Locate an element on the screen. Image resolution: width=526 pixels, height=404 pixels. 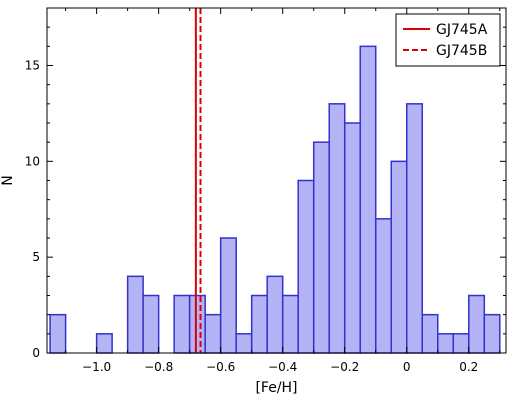
legend-box is located at coordinates (448, 40).